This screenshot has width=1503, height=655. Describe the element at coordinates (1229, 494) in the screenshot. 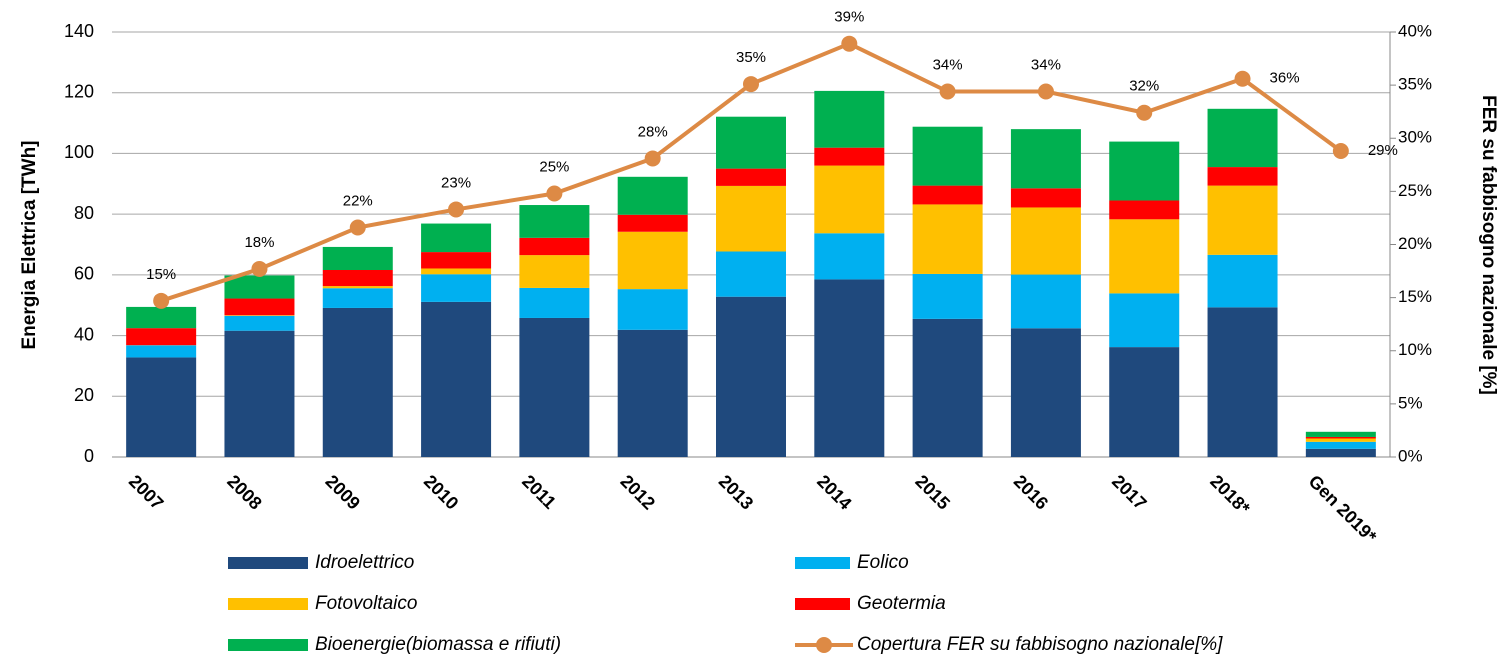

I see `x-tick-label: 2018*` at that location.